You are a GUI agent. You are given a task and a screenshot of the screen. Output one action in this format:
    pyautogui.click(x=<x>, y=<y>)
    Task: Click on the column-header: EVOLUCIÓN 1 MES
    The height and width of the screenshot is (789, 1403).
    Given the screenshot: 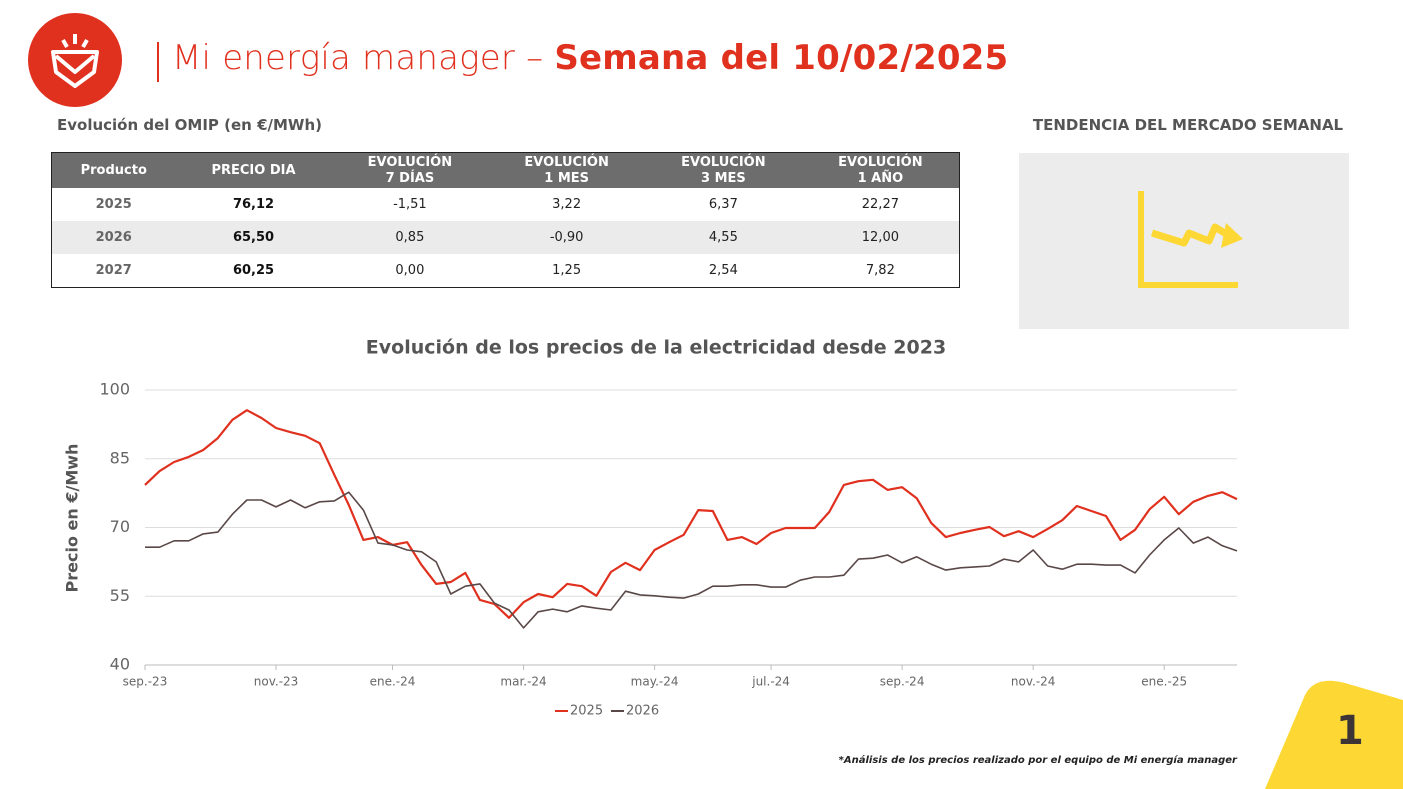 What is the action you would take?
    pyautogui.click(x=567, y=170)
    